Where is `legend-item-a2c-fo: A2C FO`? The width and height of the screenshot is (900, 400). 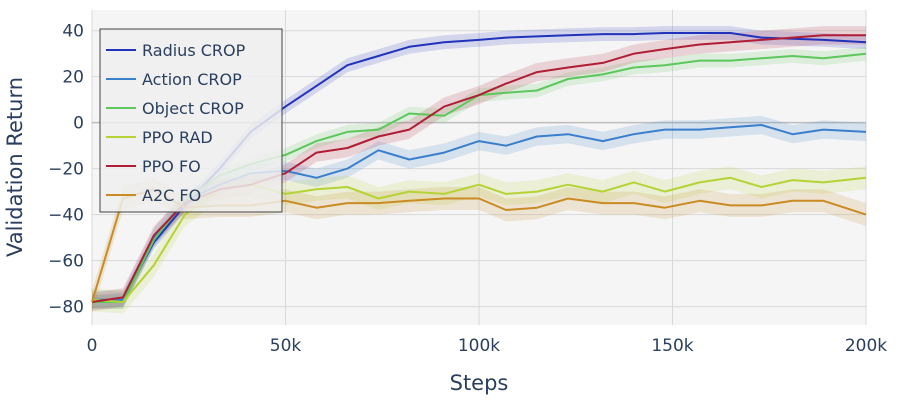
legend-item-a2c-fo: A2C FO is located at coordinates (153, 195).